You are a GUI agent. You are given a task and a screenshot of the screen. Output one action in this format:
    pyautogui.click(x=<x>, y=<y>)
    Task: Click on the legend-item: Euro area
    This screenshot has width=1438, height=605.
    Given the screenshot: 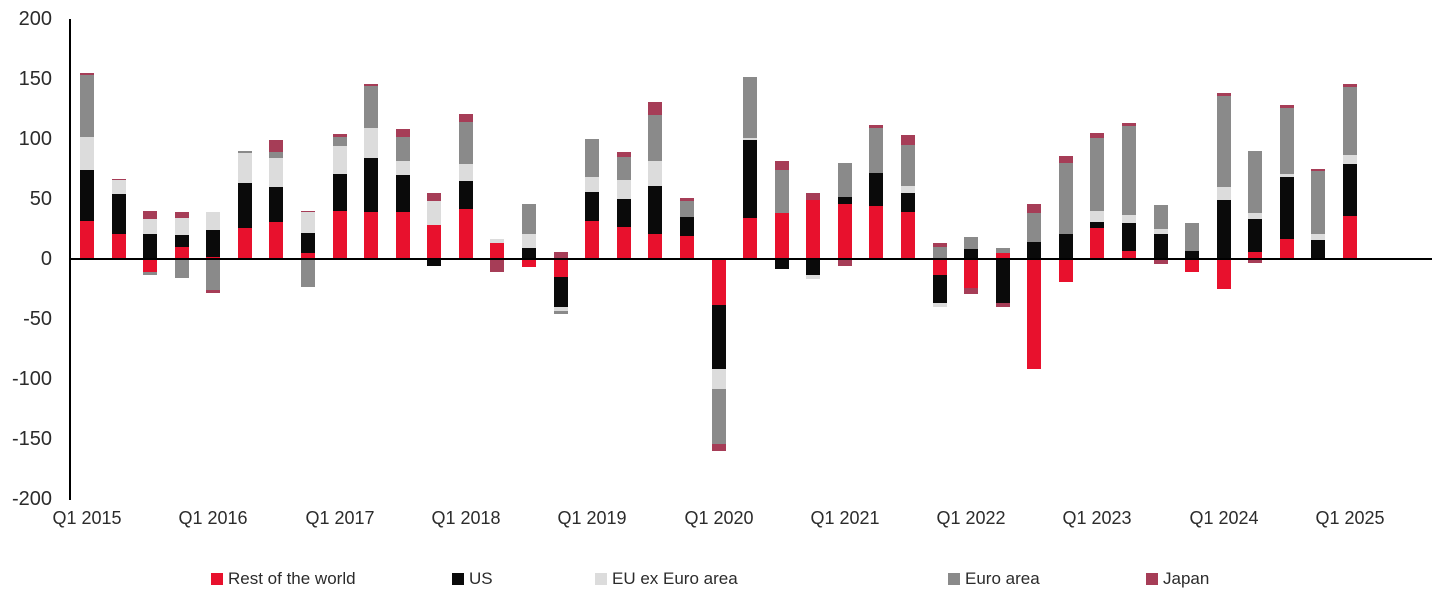 What is the action you would take?
    pyautogui.click(x=994, y=579)
    